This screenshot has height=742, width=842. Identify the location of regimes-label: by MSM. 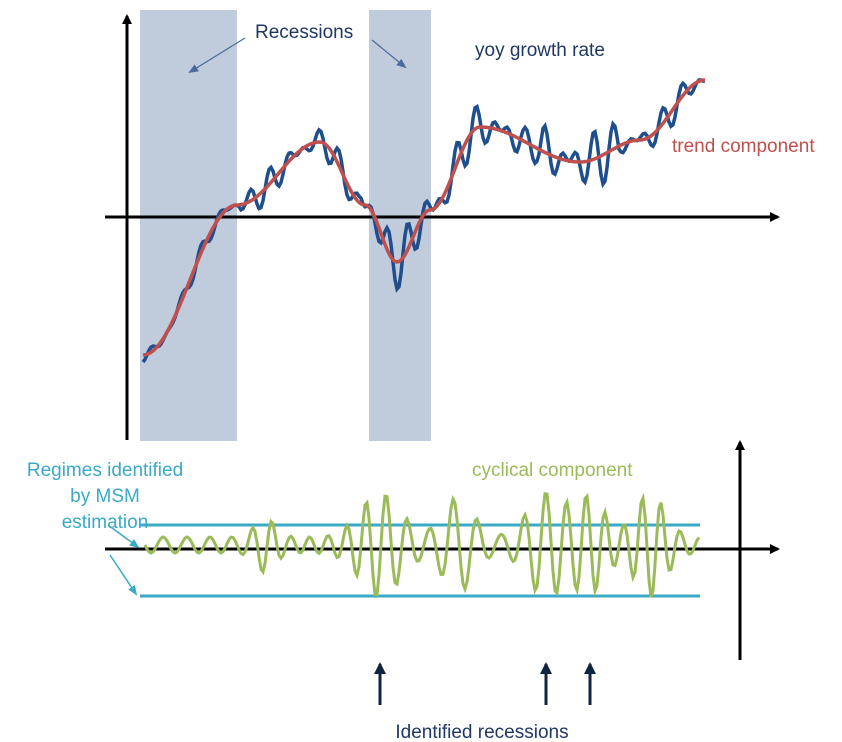
(105, 496).